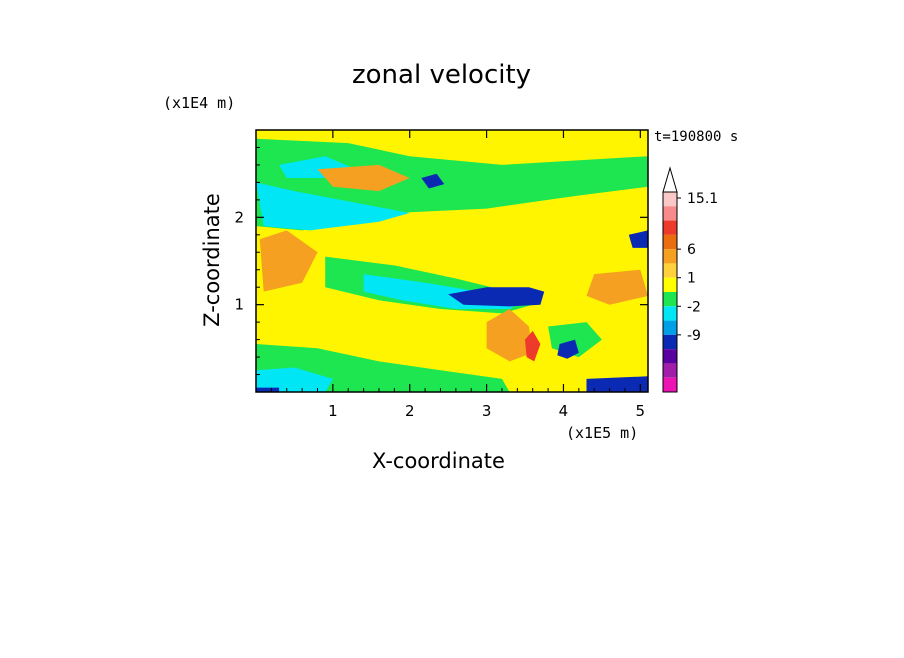  Describe the element at coordinates (694, 307) in the screenshot. I see `colorbar-level-label: -2` at that location.